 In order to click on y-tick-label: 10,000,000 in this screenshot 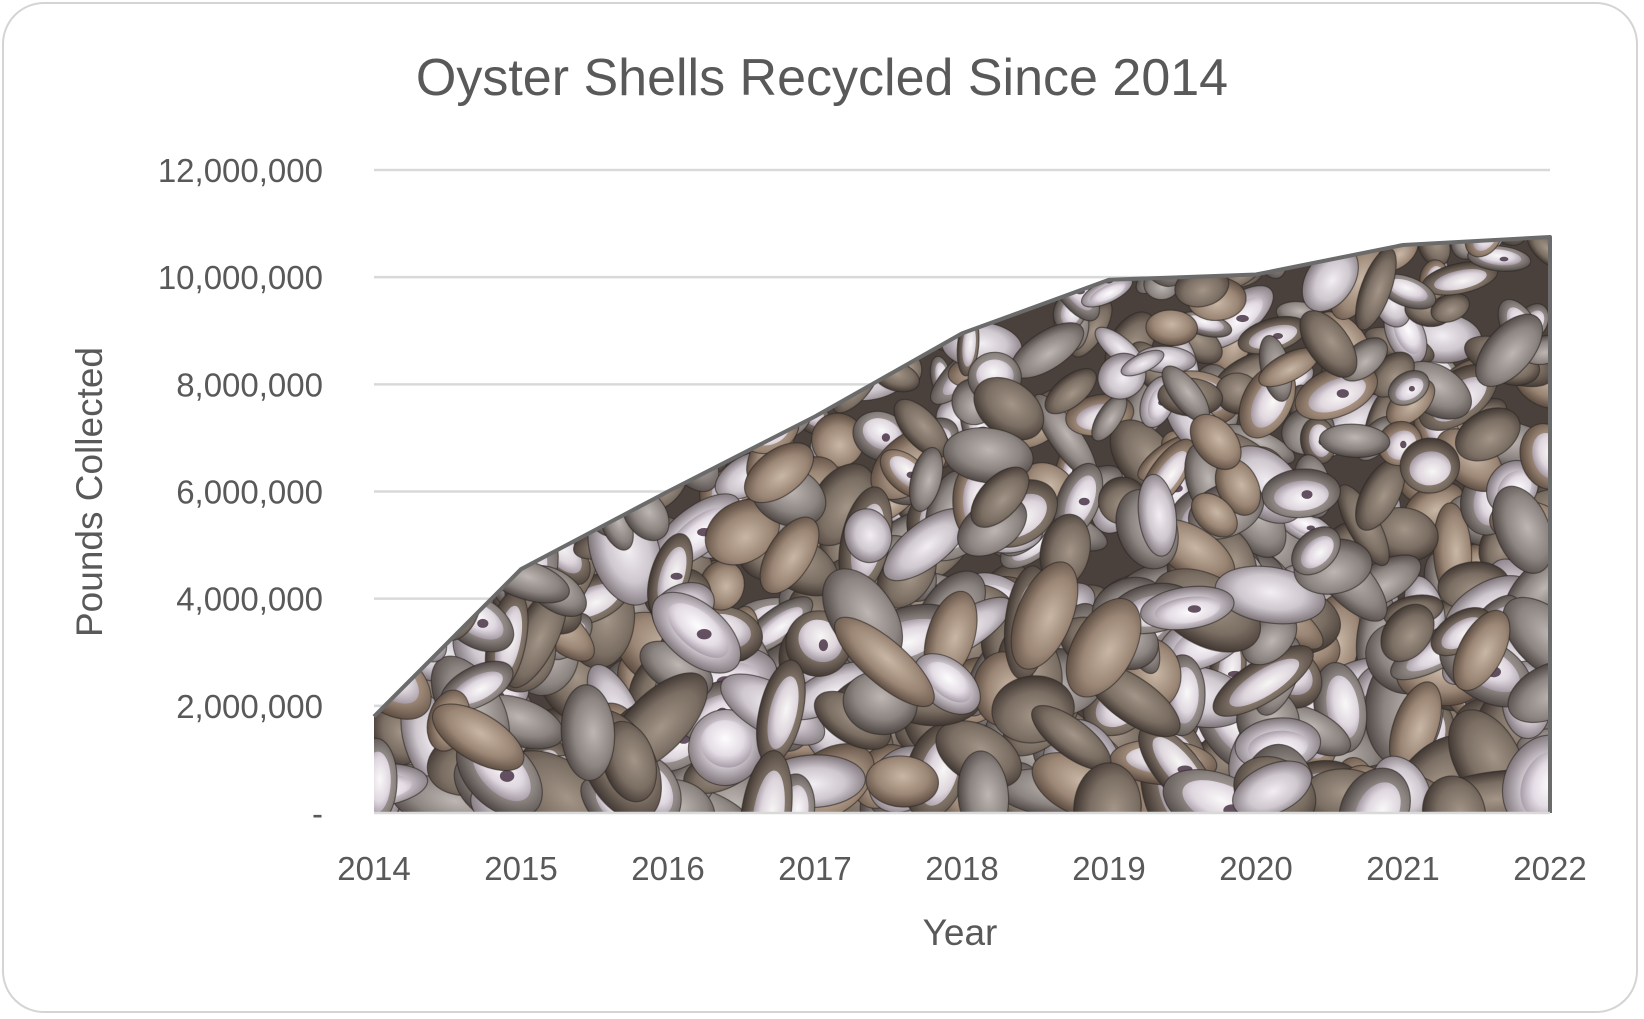, I will do `click(240, 277)`.